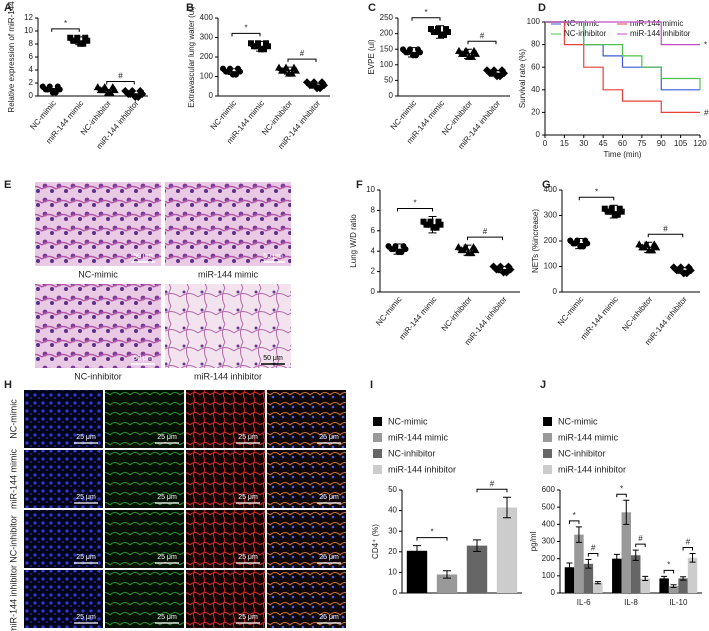 This screenshot has width=709, height=631. I want to click on y-tick-label: 20, so click(392, 551).